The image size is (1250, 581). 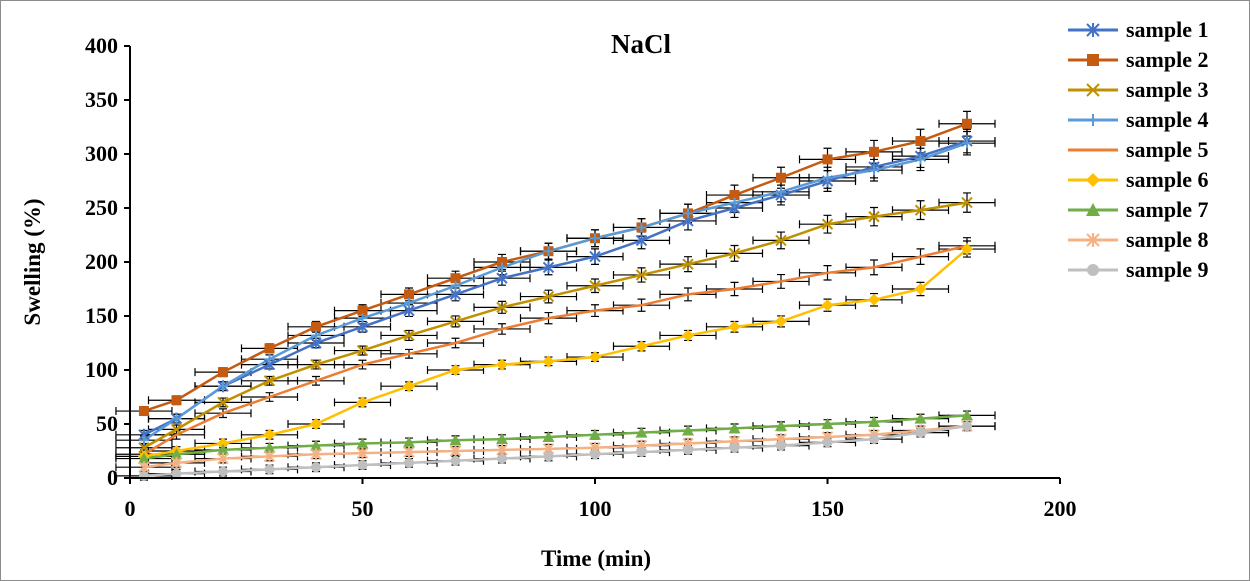 I want to click on legend-label: sample 4, so click(x=1167, y=119).